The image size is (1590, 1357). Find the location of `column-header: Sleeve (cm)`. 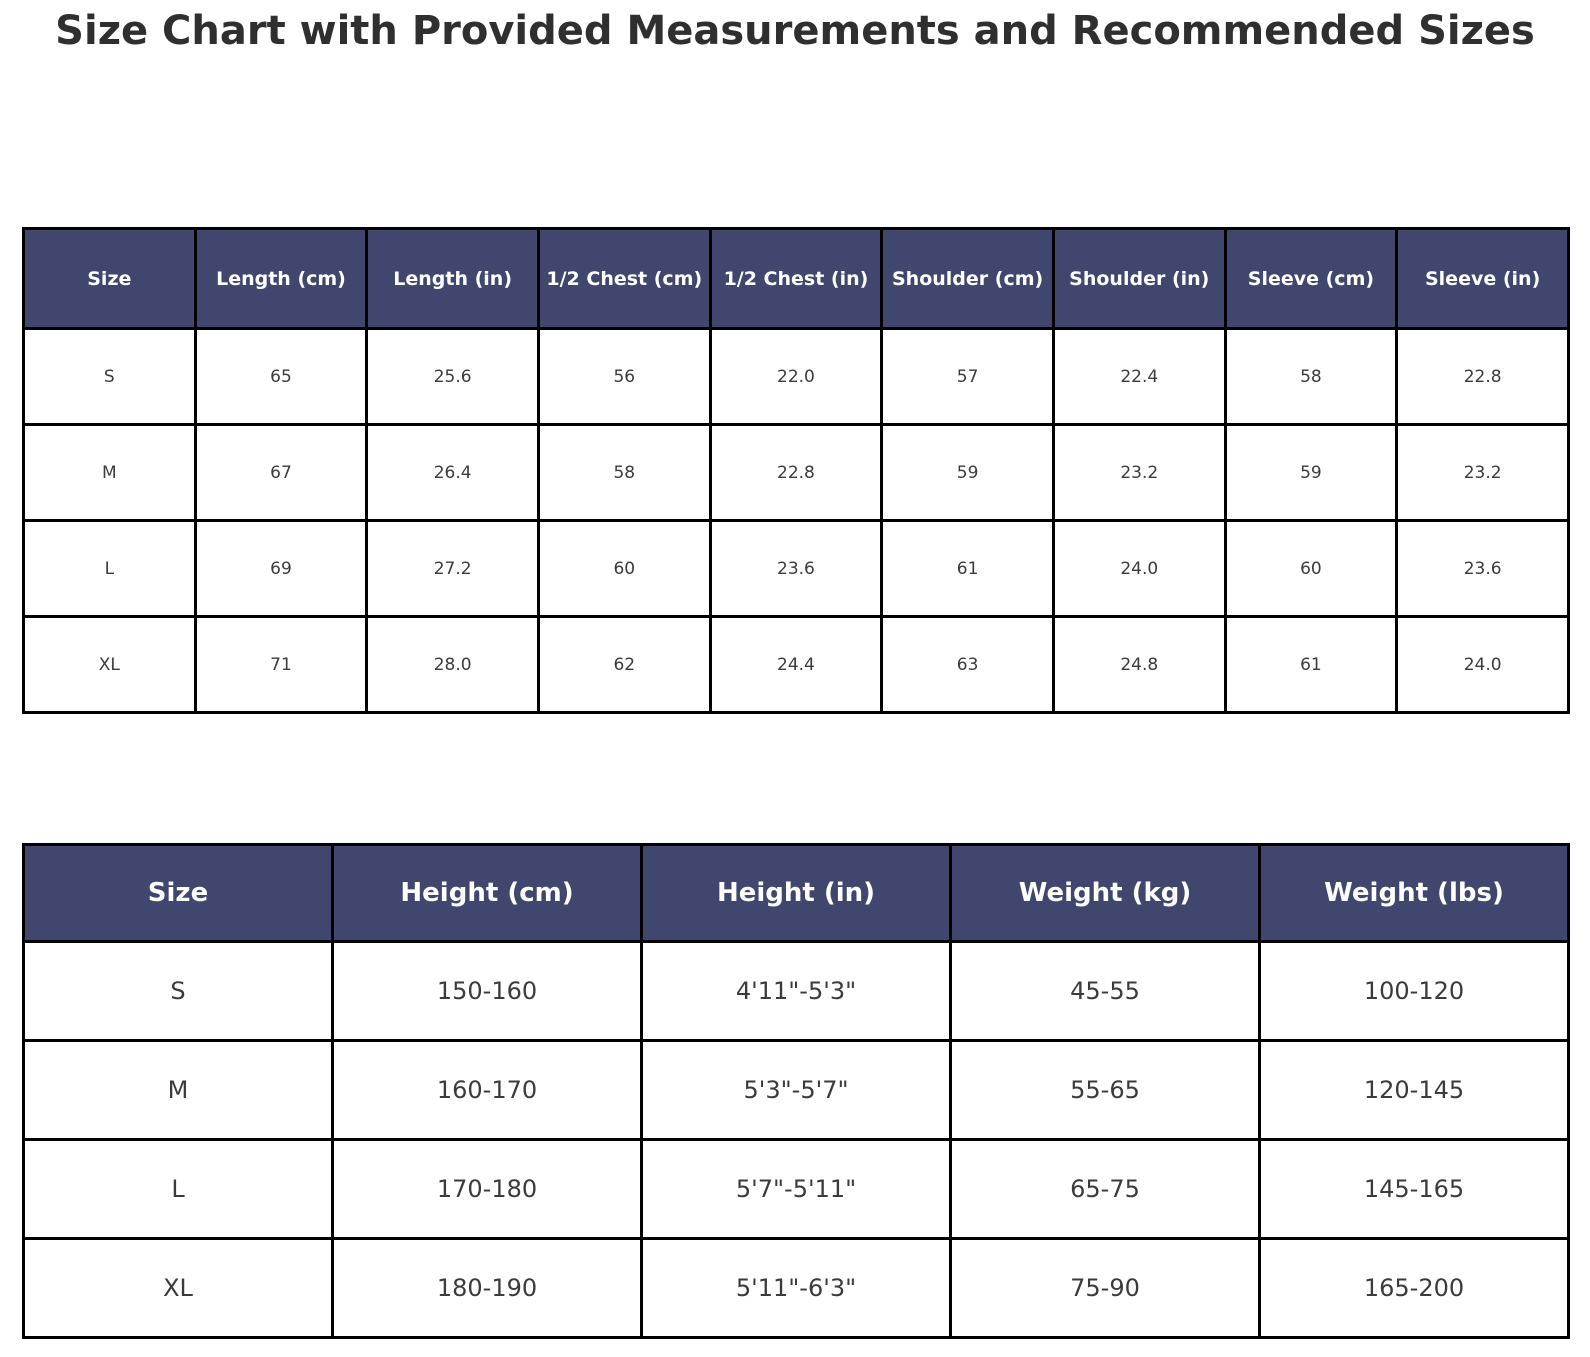

column-header: Sleeve (cm) is located at coordinates (1311, 278).